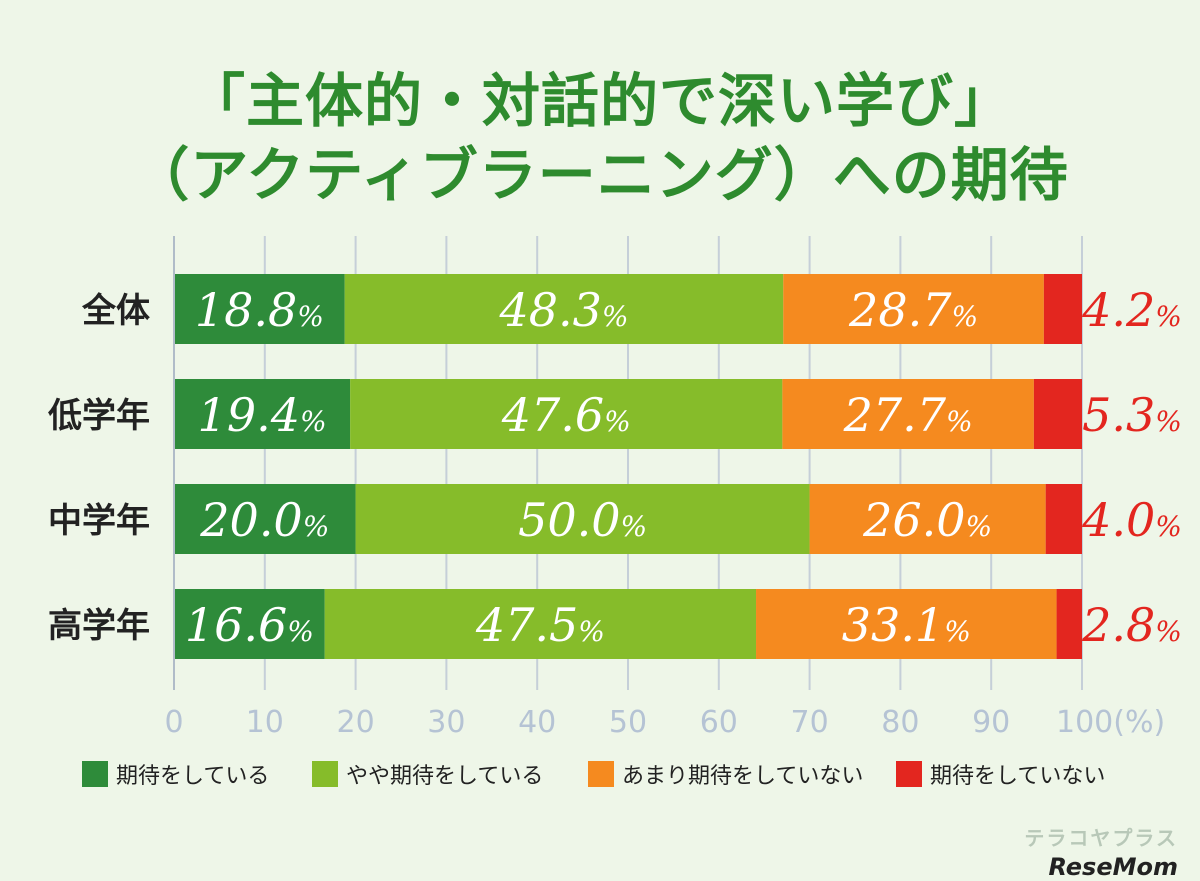 This screenshot has width=1200, height=881. I want to click on data-label-3-series-1: 47.5%, so click(540, 625).